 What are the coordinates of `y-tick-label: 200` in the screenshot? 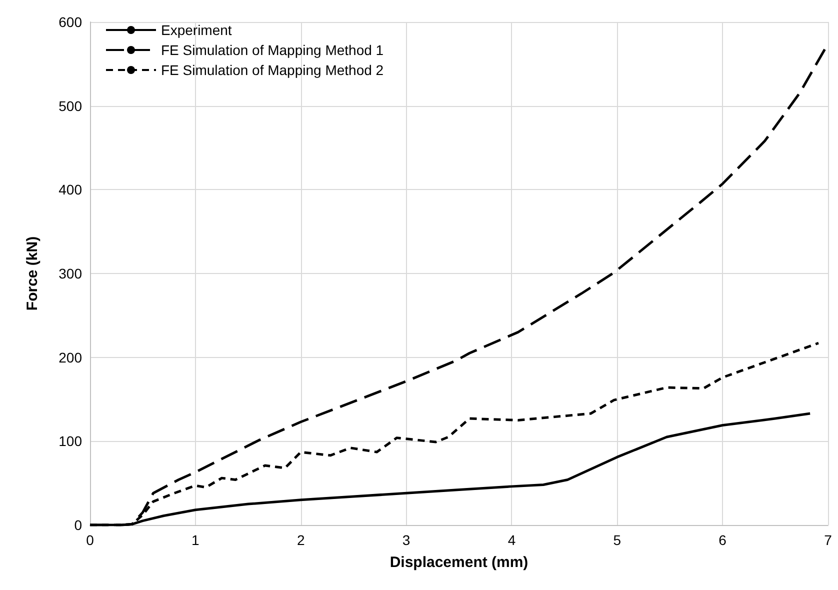 It's located at (70, 357).